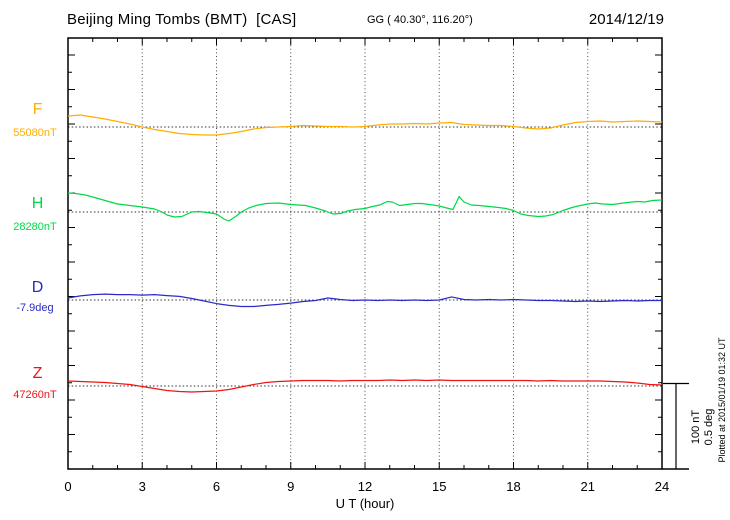 Image resolution: width=730 pixels, height=520 pixels. I want to click on channel-label-F: F, so click(37, 109).